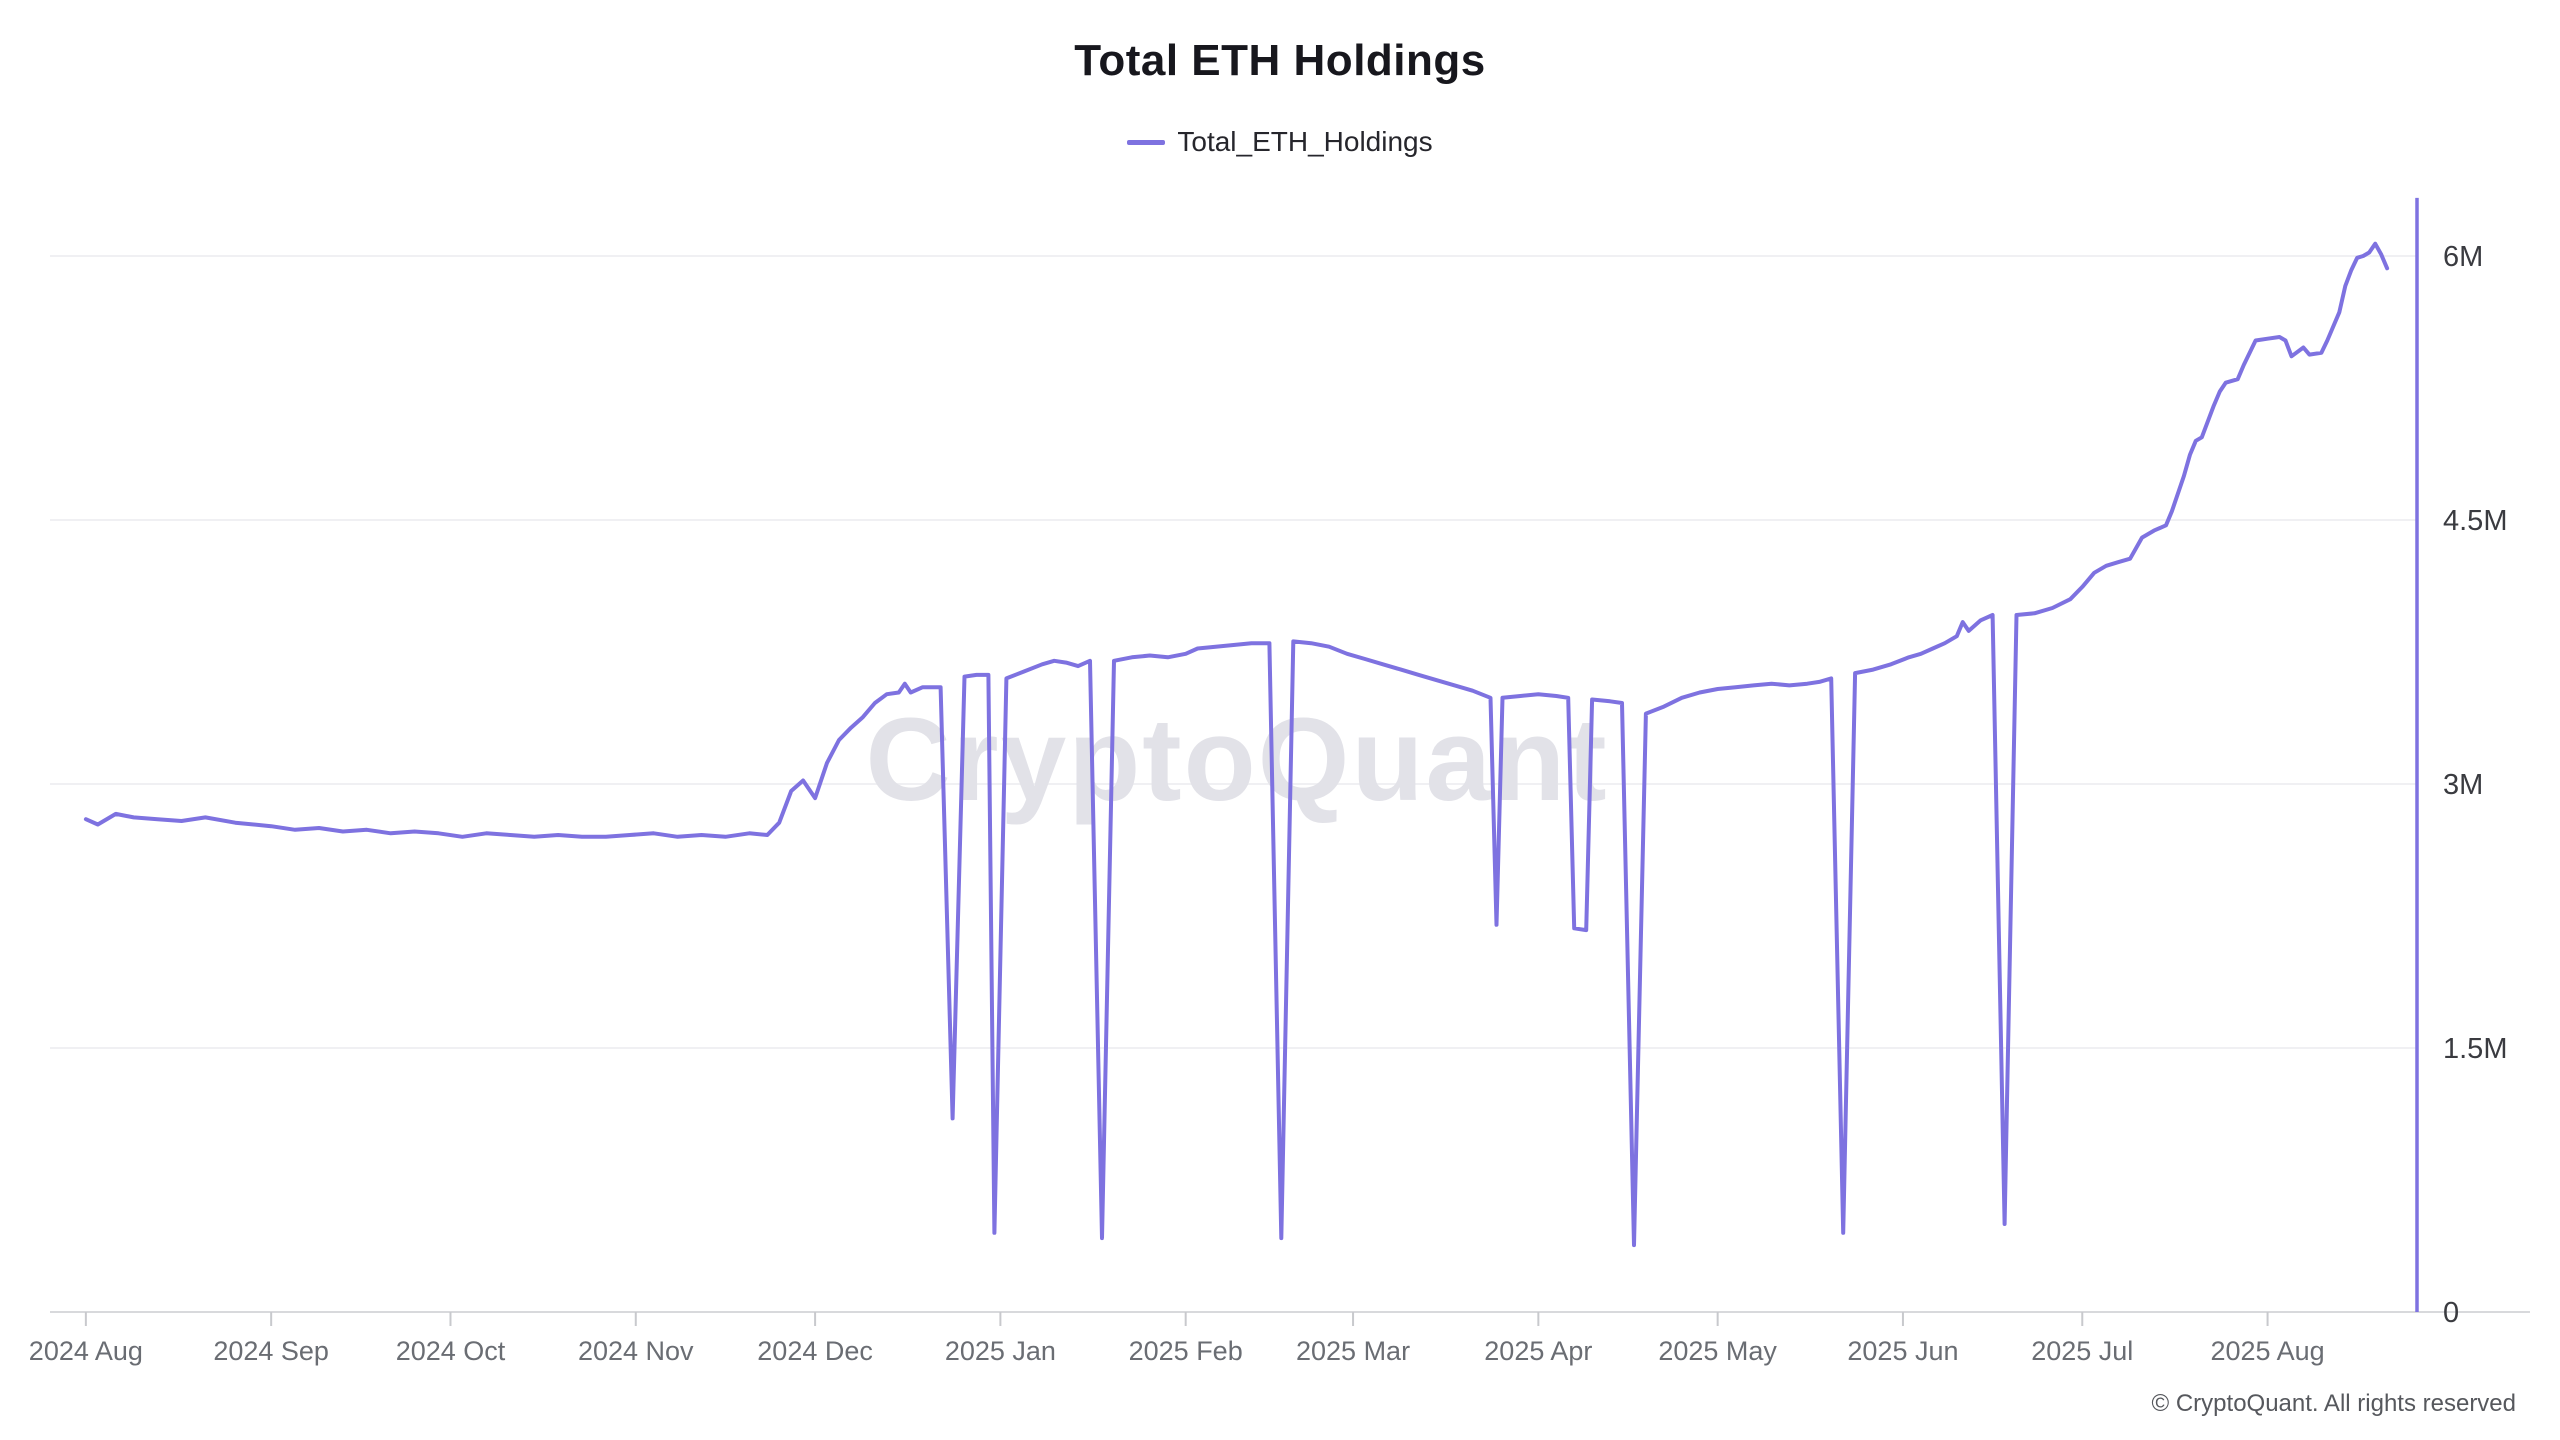 The width and height of the screenshot is (2560, 1440). I want to click on x-tick-label: 2025 May, so click(1717, 1351).